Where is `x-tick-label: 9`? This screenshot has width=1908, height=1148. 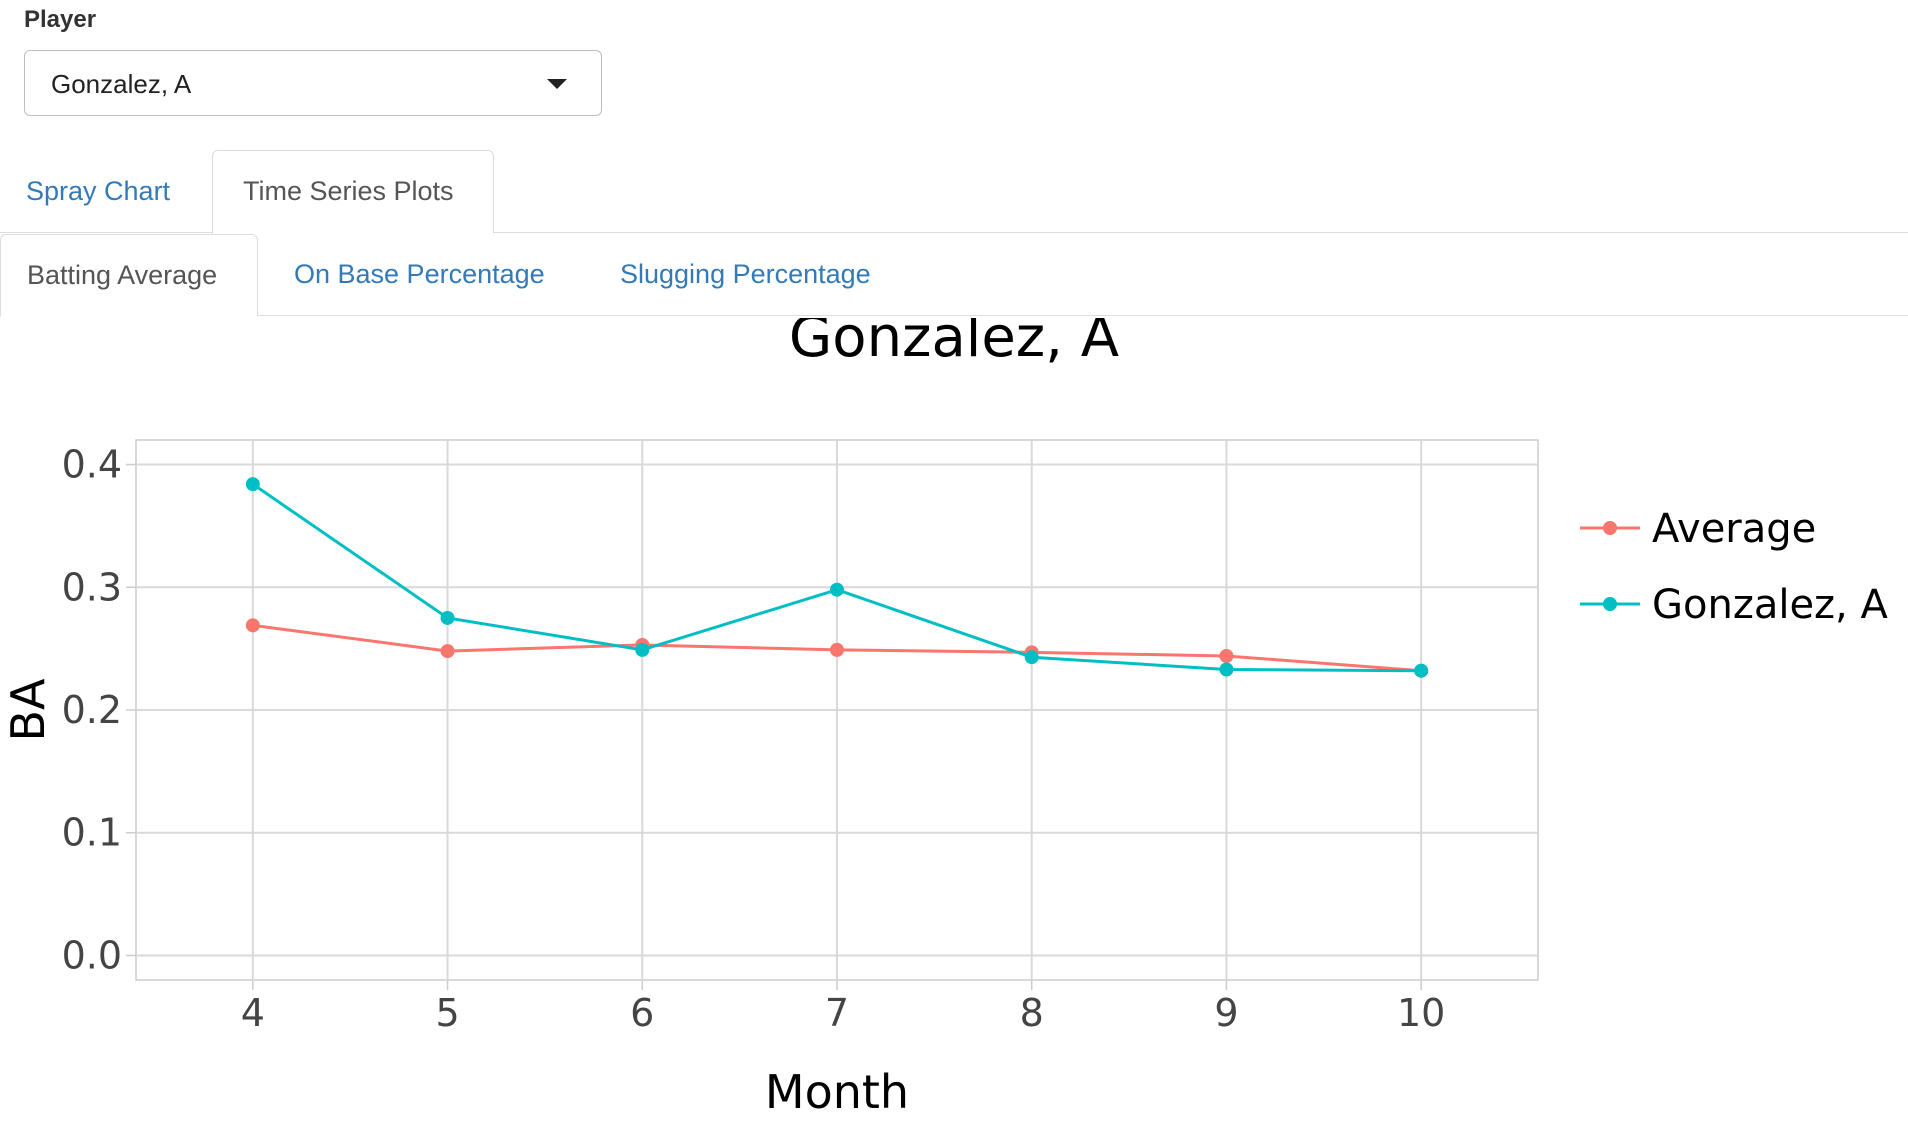 x-tick-label: 9 is located at coordinates (1226, 1013).